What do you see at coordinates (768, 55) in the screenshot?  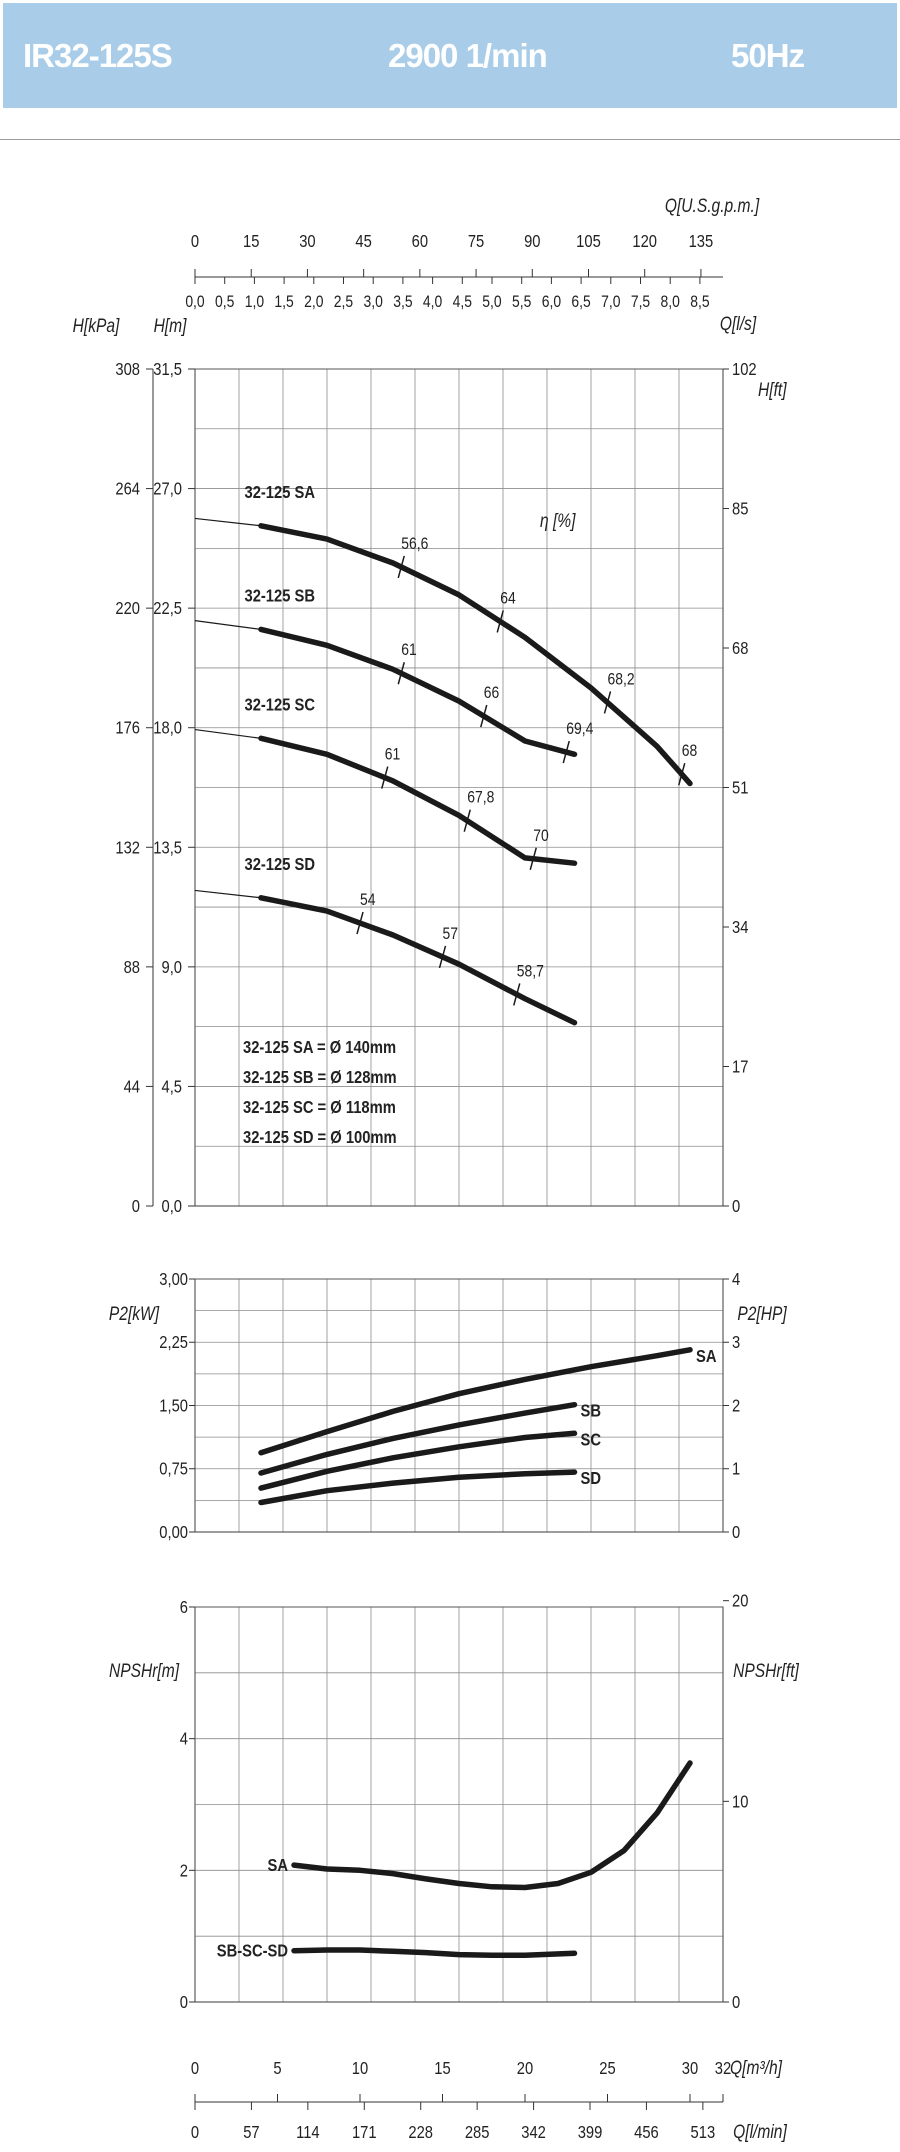 I see `frequency-title: 50Hz` at bounding box center [768, 55].